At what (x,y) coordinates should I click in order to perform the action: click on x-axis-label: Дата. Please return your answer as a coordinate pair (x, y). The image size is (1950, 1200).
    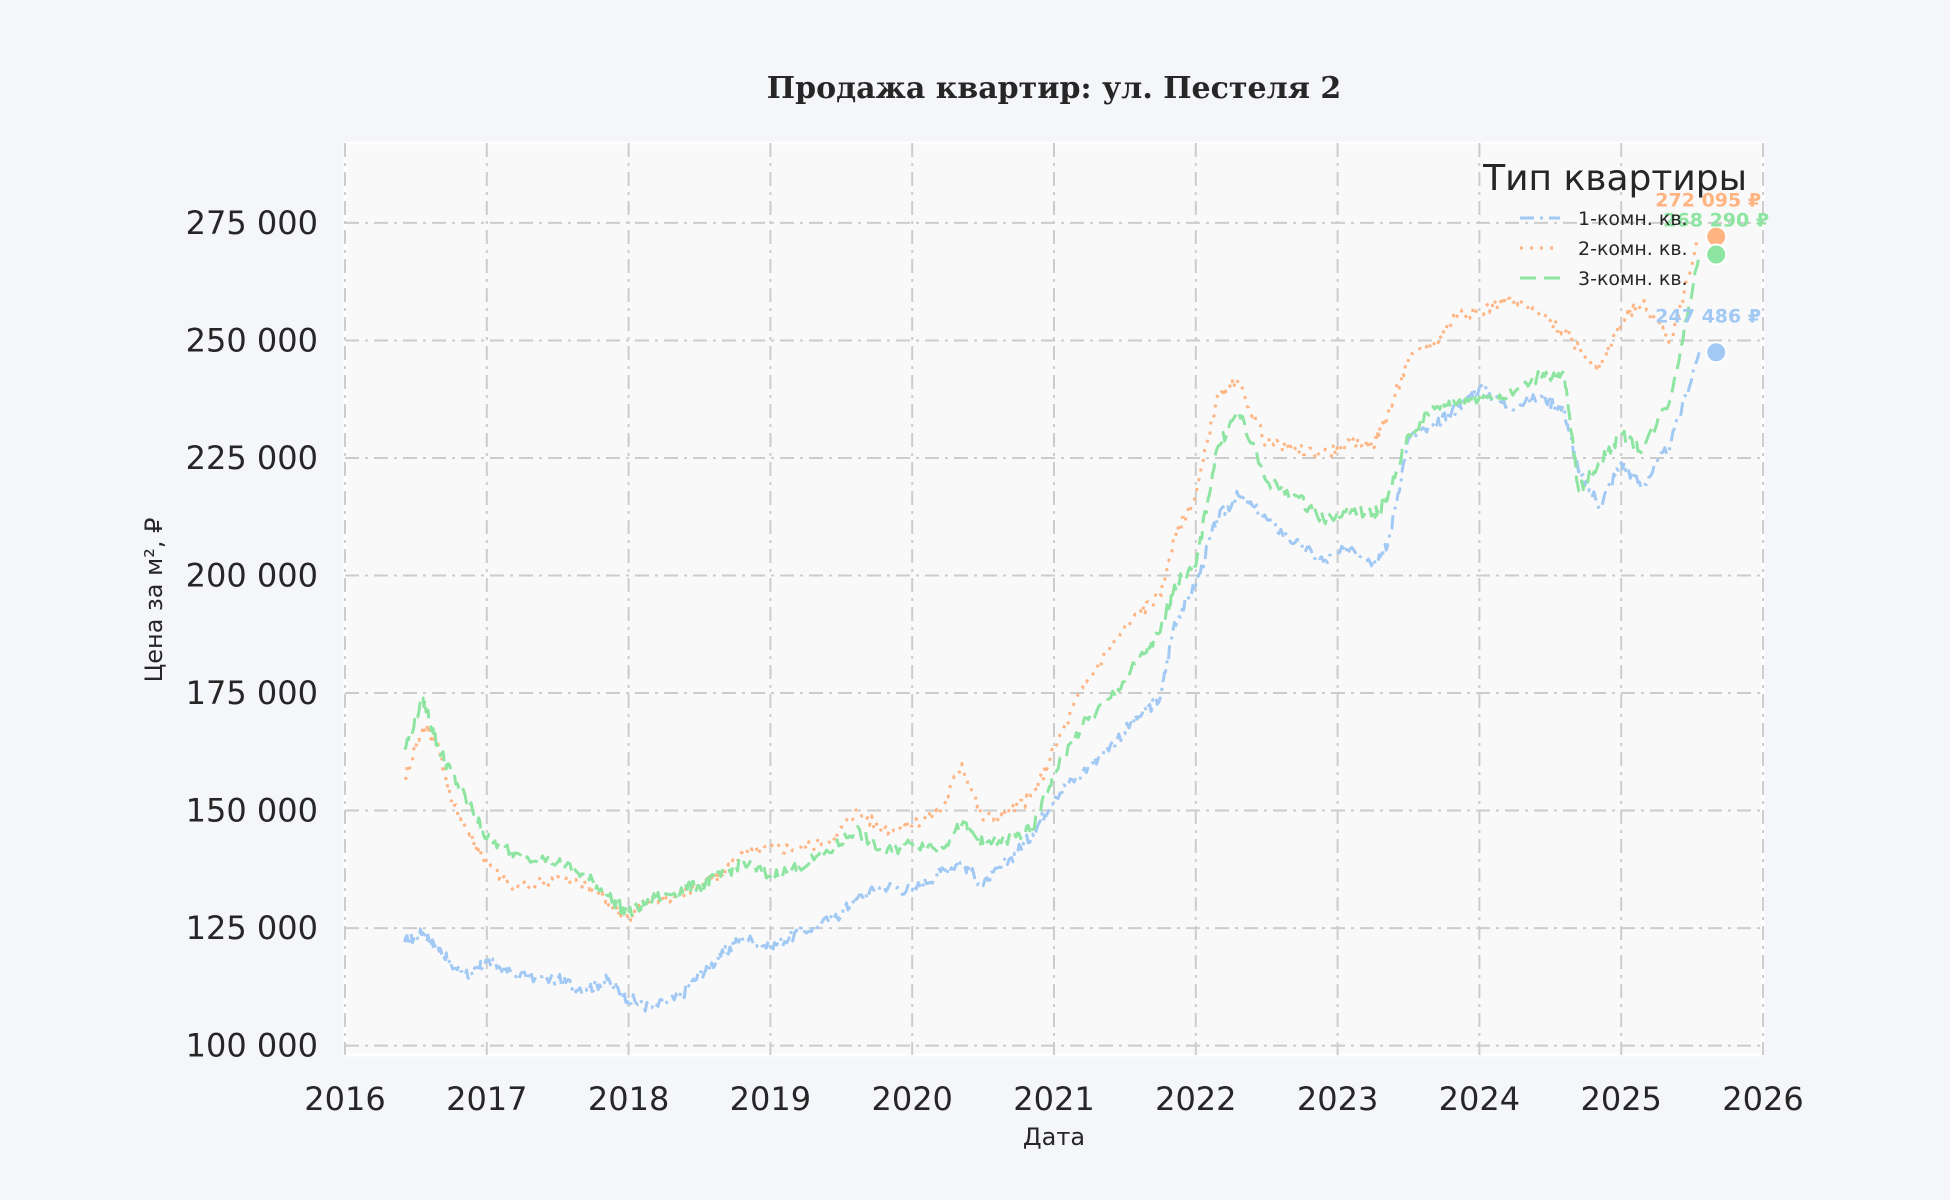
    Looking at the image, I should click on (1054, 1137).